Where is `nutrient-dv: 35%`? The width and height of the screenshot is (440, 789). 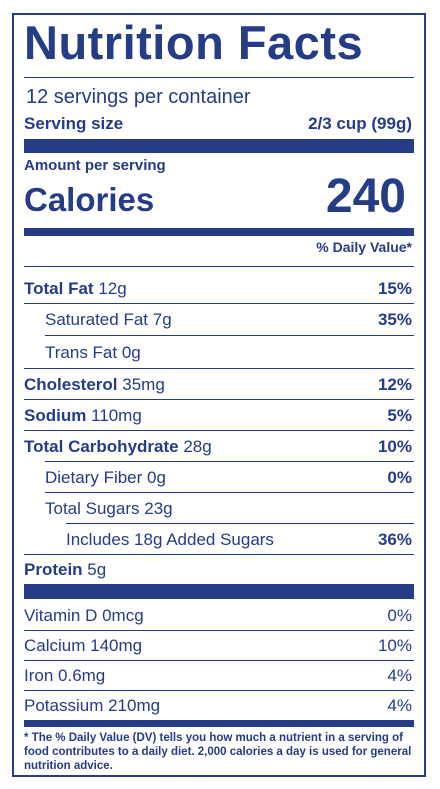 nutrient-dv: 35% is located at coordinates (394, 319).